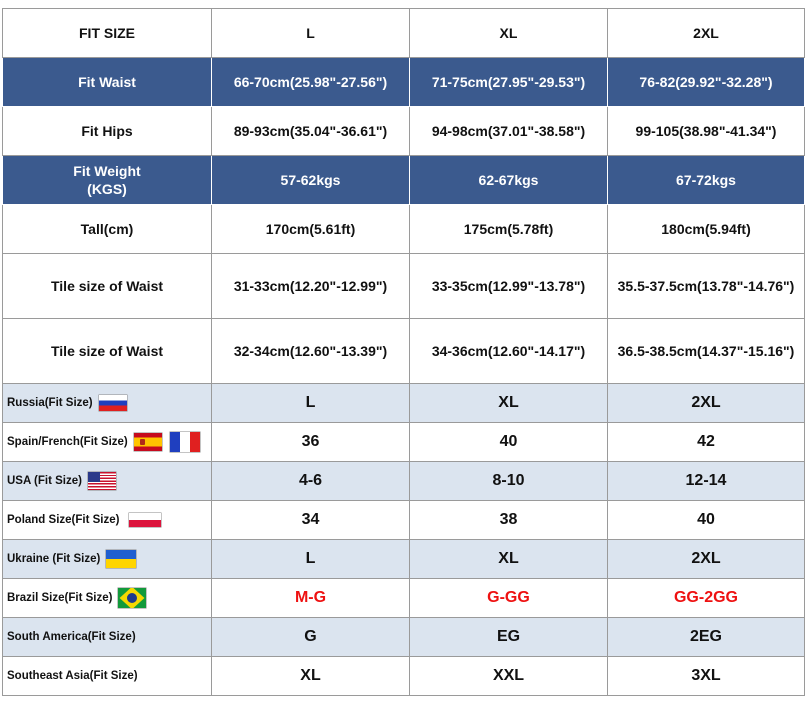  What do you see at coordinates (71, 637) in the screenshot?
I see `region-label: South America(Fit Size)` at bounding box center [71, 637].